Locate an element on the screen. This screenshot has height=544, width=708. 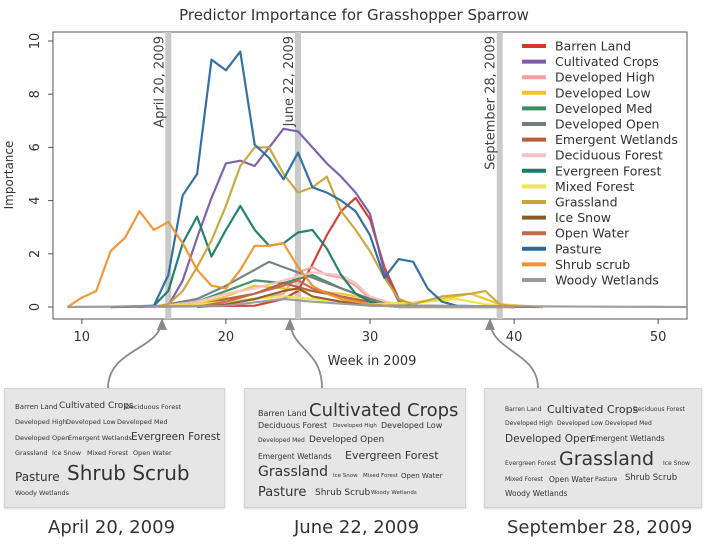
y-axis-label: Importance is located at coordinates (9, 175).